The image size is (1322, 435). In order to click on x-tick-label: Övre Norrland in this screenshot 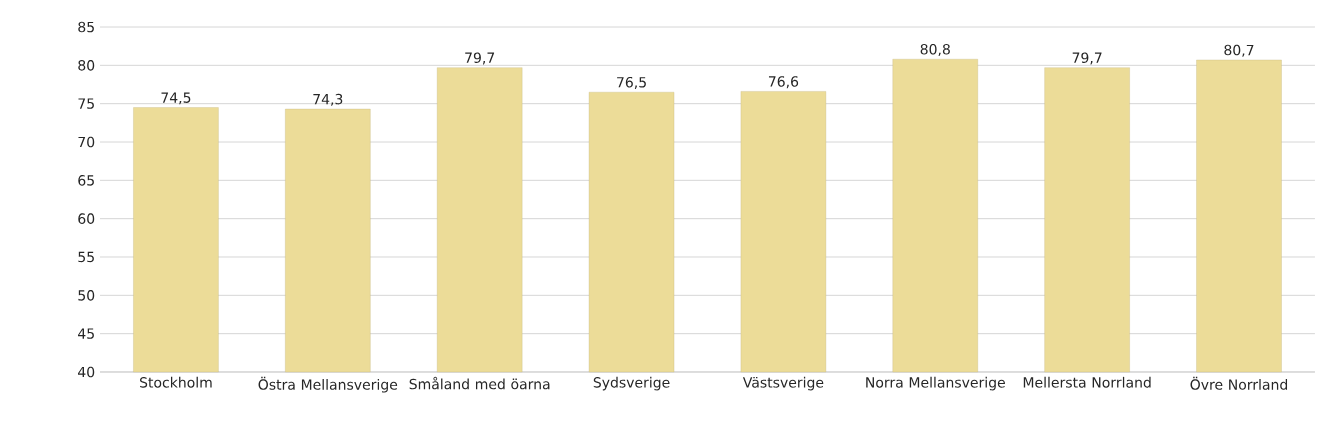, I will do `click(1239, 383)`.